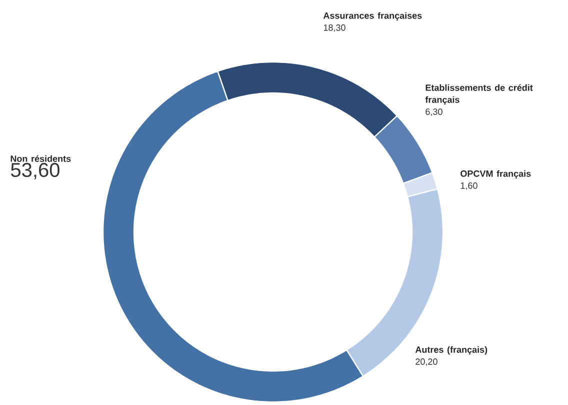 This screenshot has height=405, width=568. What do you see at coordinates (372, 16) in the screenshot?
I see `slice-label: Assurances françaises` at bounding box center [372, 16].